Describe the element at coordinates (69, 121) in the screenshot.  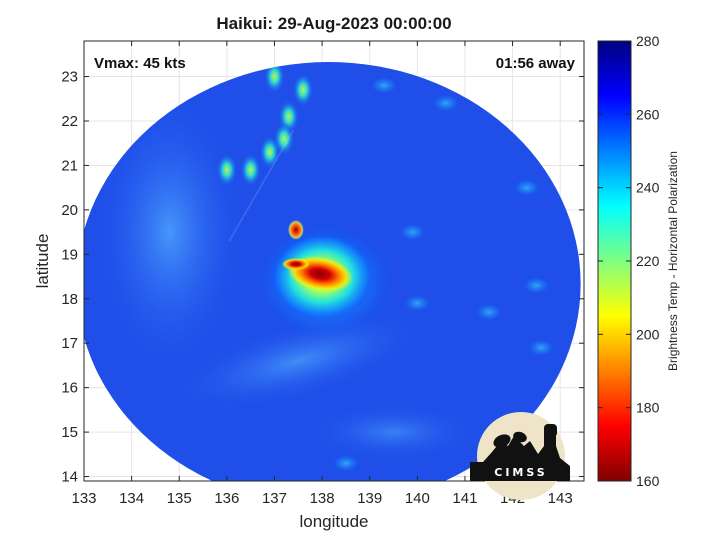
I see `y-tick-label: 22` at that location.